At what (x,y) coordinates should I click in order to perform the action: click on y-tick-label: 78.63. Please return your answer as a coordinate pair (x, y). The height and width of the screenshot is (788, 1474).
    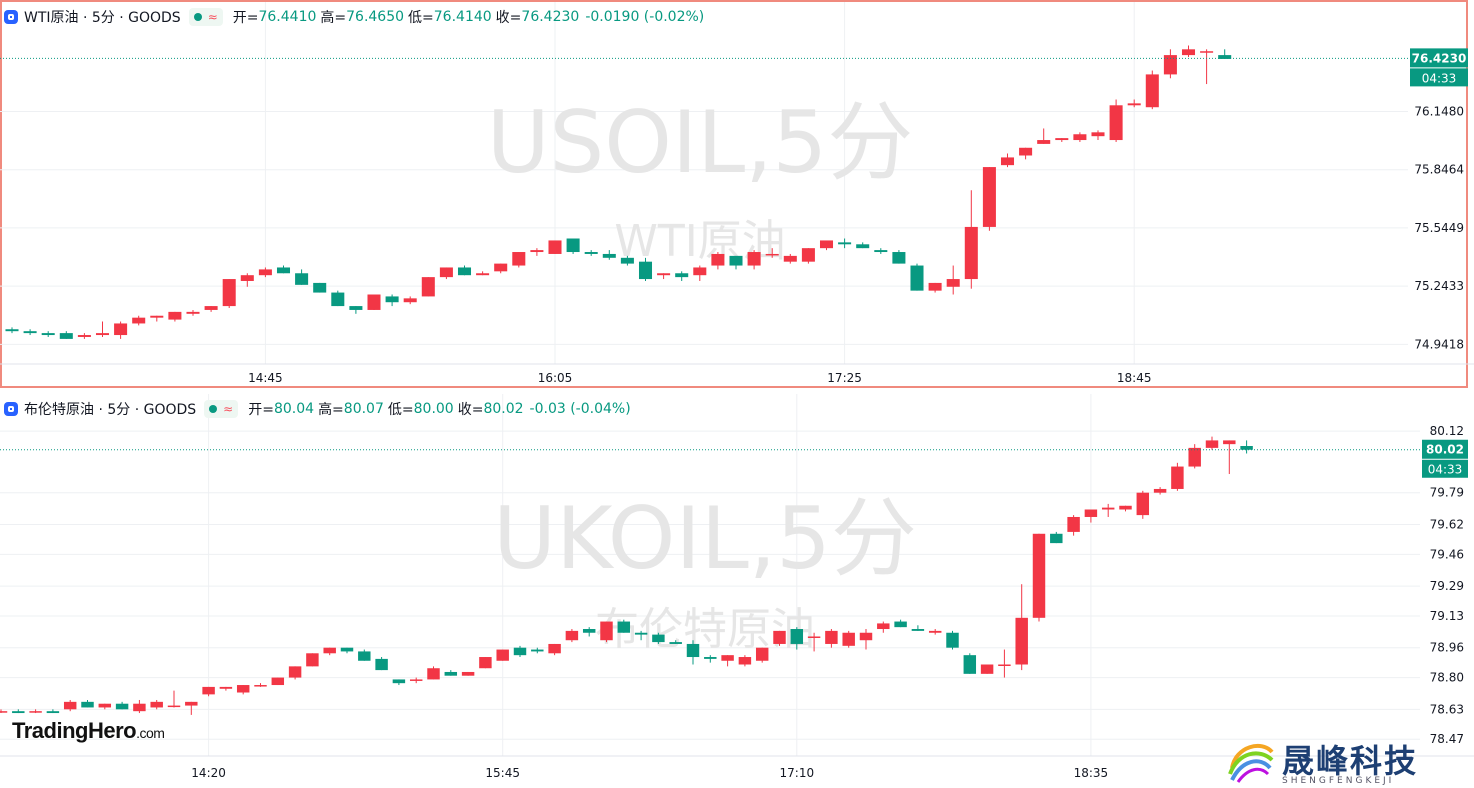
    Looking at the image, I should click on (1447, 709).